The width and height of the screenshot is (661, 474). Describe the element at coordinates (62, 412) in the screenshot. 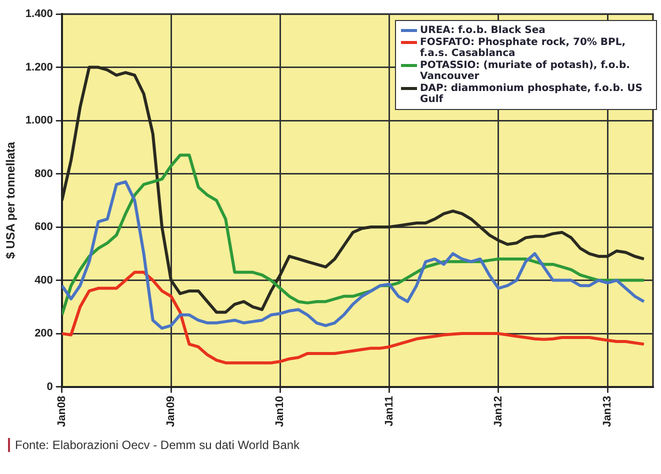

I see `x-tick-label: Jan08` at that location.